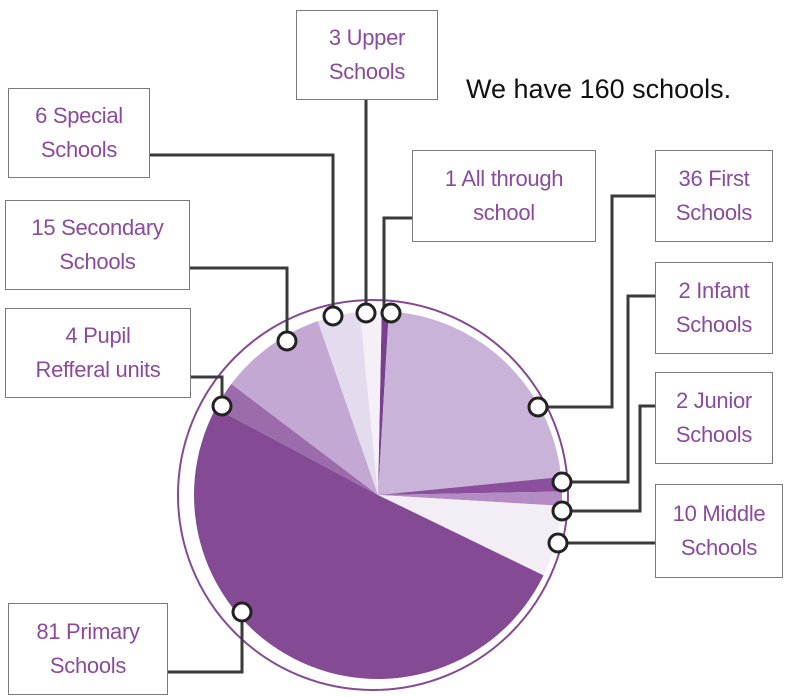 Image resolution: width=795 pixels, height=697 pixels. I want to click on chart-title: We have 160 schools., so click(599, 89).